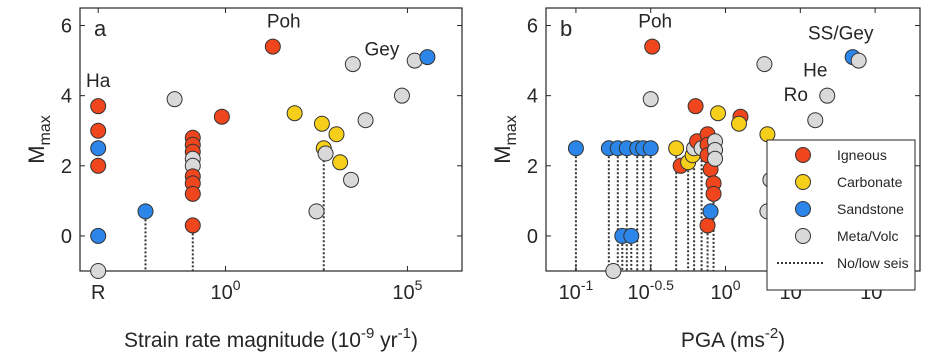 This screenshot has height=362, width=950. I want to click on panel-a-ytick-label: 2, so click(66, 167).